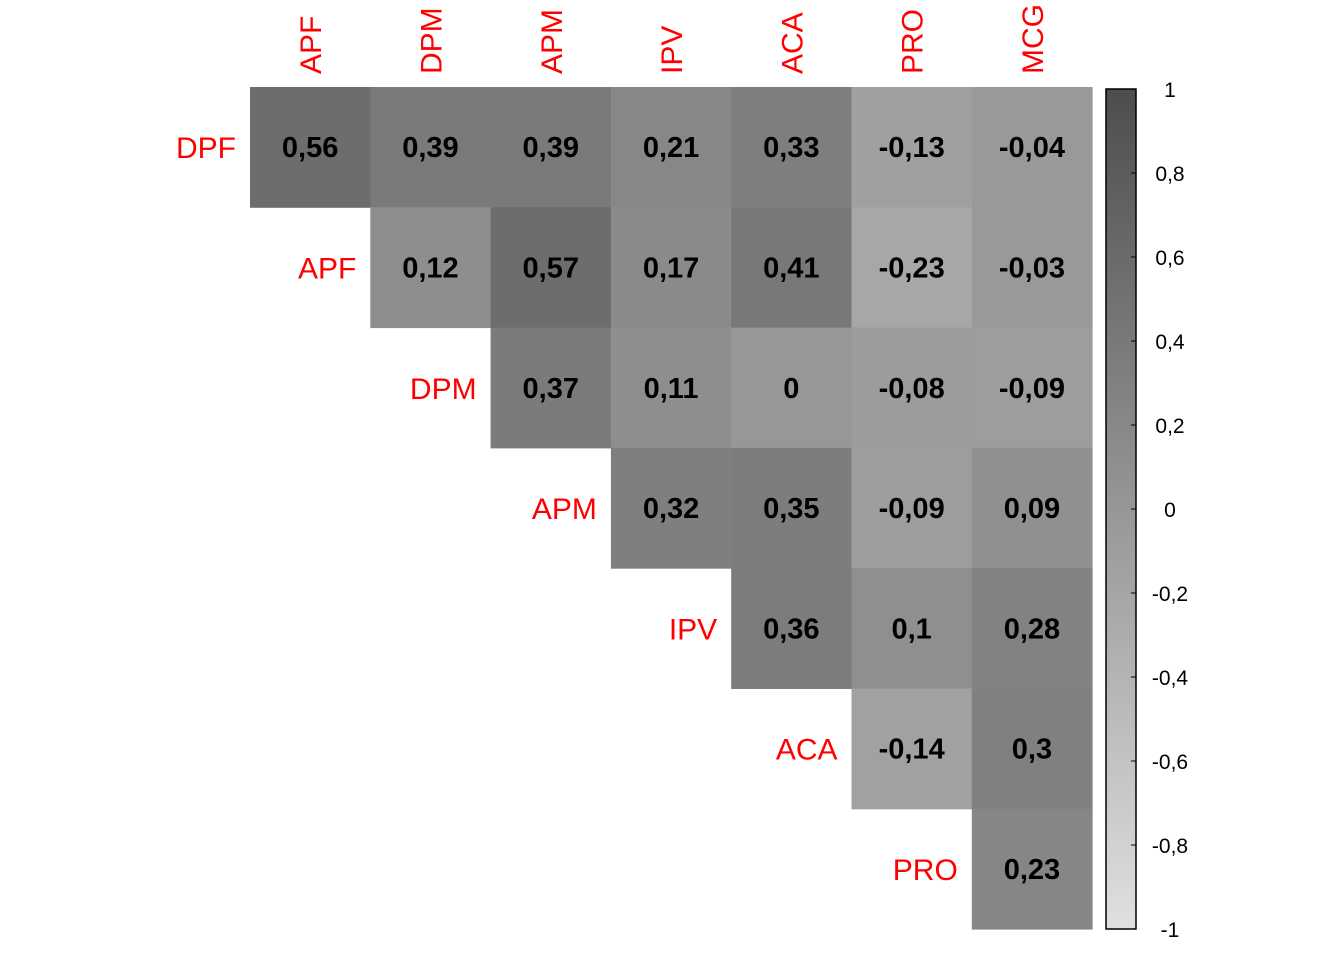 The image size is (1344, 960). I want to click on column-label: ACA, so click(792, 43).